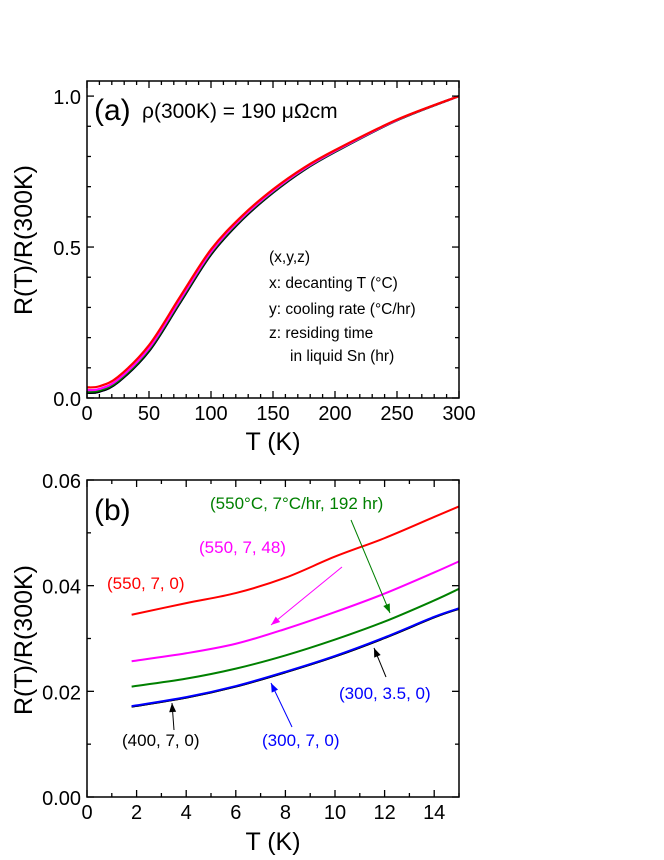  I want to click on series-label-400-7-0: (400, 7, 0), so click(161, 740).